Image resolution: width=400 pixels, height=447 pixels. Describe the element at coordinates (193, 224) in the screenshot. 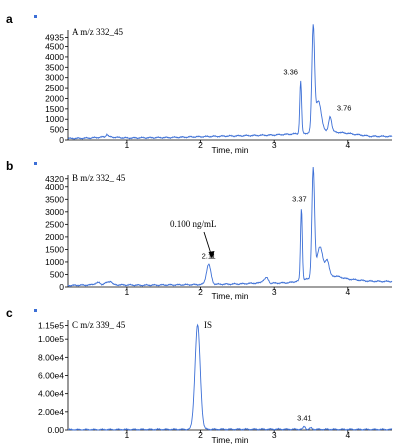

I see `panel-b-concentration-annotation: 0.100 ng/mL` at that location.